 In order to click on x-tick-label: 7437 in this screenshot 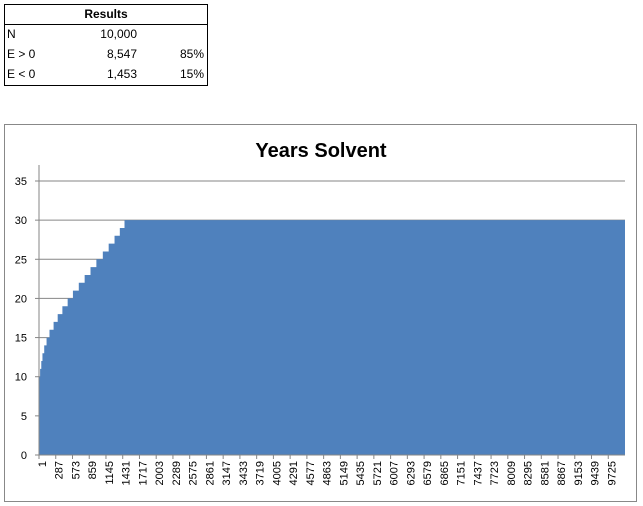, I will do `click(478, 473)`.